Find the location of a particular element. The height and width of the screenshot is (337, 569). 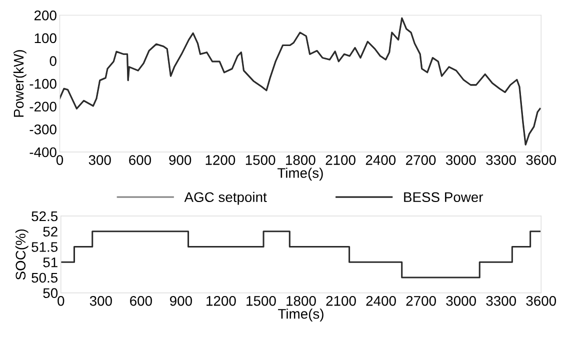

y-tick-label: -300 is located at coordinates (43, 129).